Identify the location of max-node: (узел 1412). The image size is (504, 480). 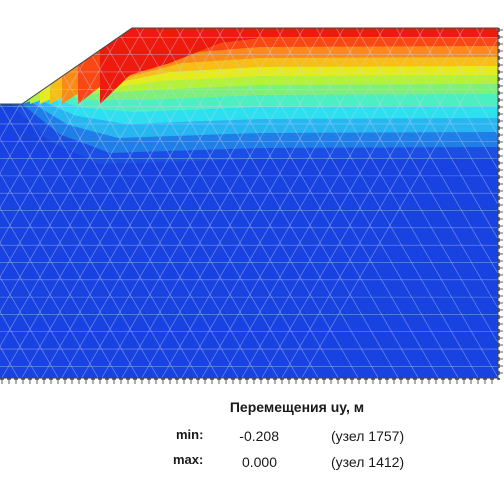
(368, 462).